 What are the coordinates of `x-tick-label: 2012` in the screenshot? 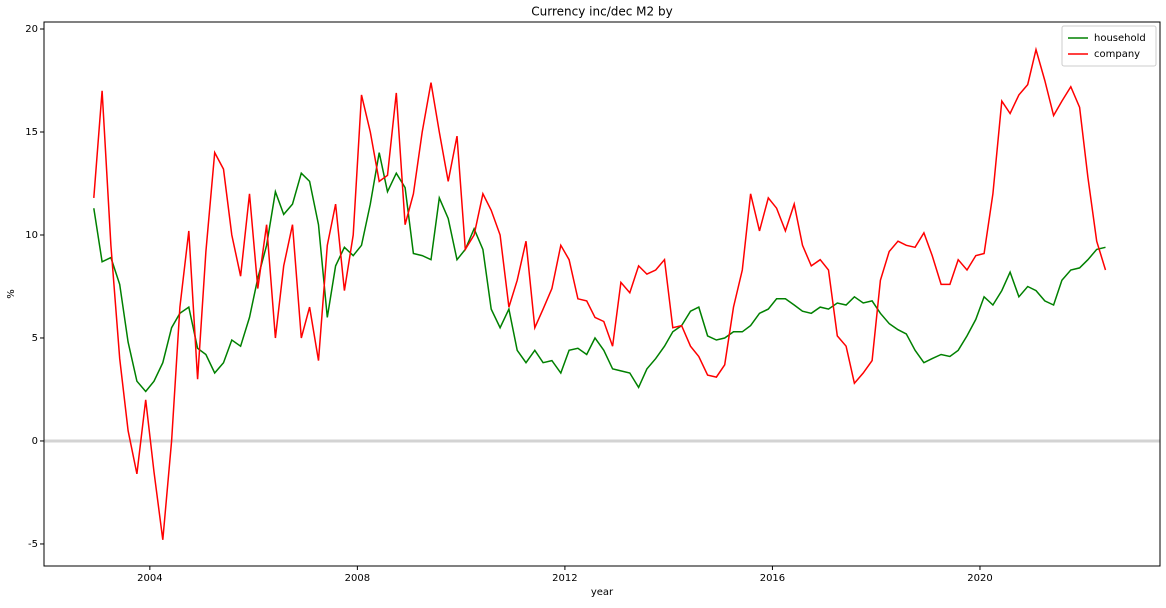 It's located at (564, 578).